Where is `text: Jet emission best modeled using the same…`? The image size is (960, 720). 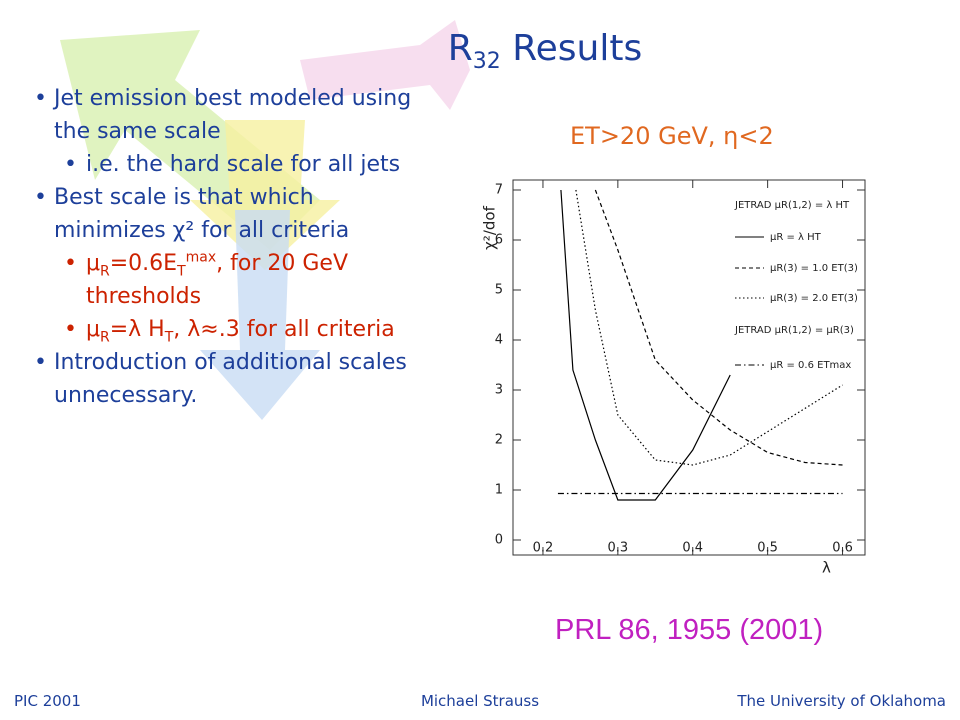
text: Jet emission best modeled using the same… is located at coordinates (233, 115).